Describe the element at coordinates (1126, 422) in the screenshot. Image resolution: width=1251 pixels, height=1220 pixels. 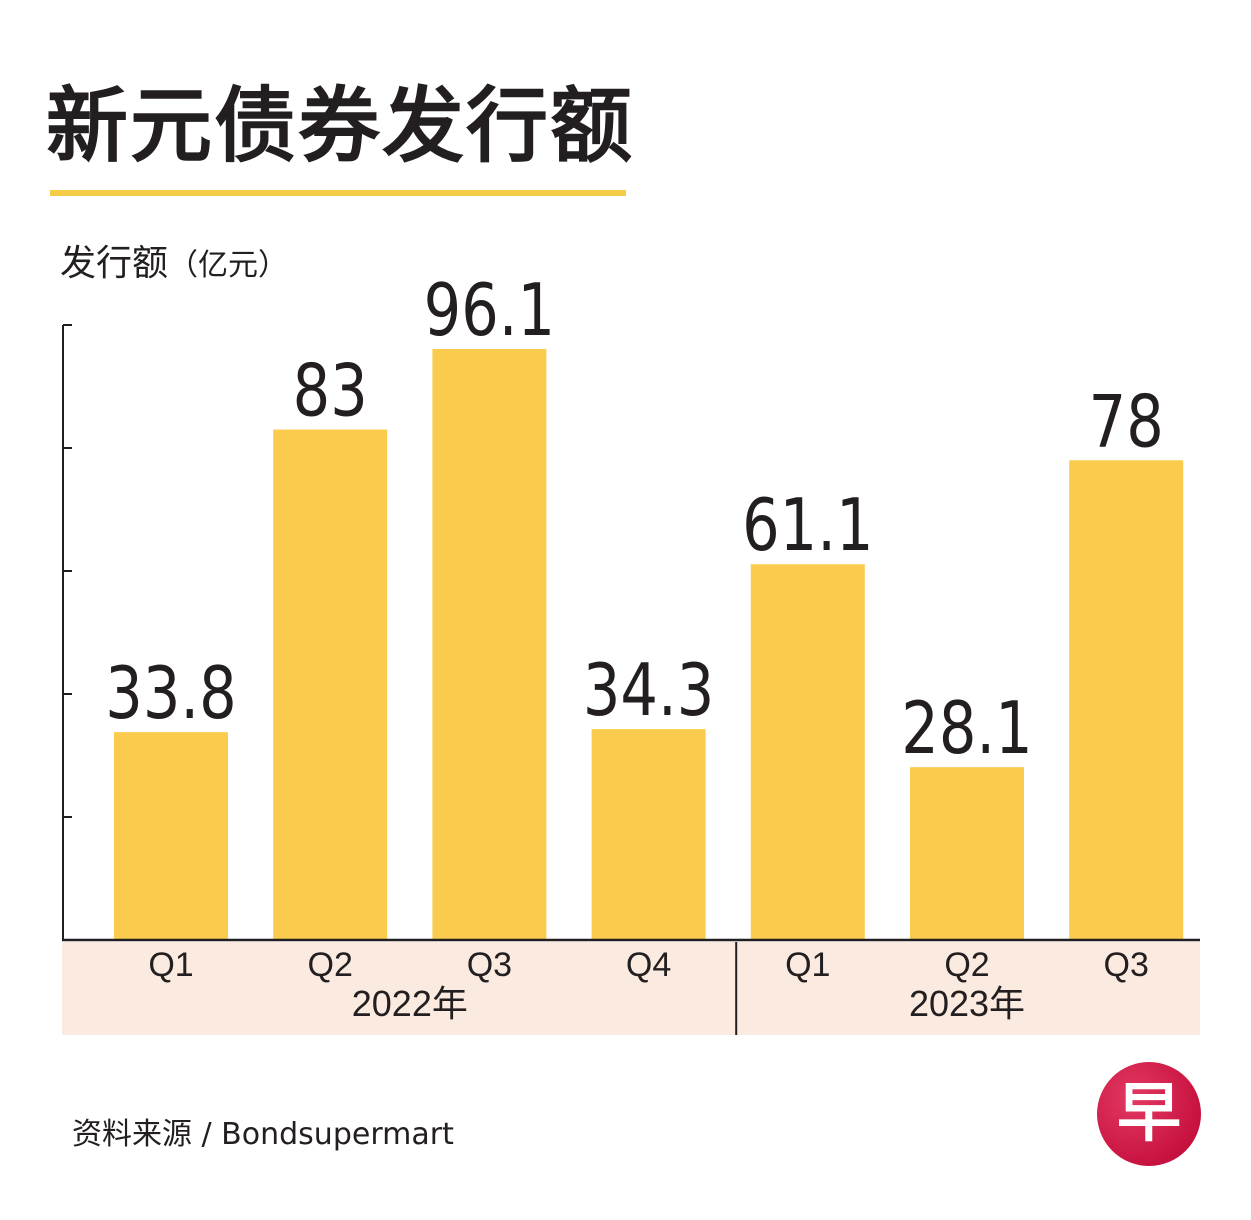
I see `value-label: 78` at that location.